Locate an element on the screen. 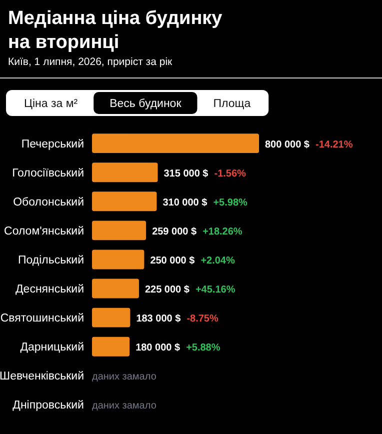  annotation: +18.26% is located at coordinates (222, 232).